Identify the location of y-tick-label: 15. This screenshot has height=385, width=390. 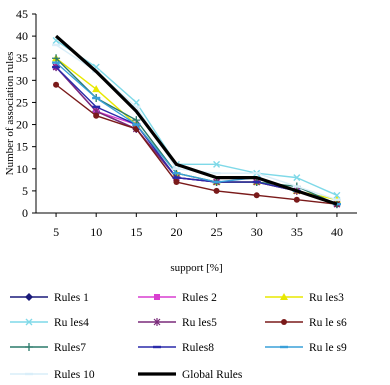
(22, 147).